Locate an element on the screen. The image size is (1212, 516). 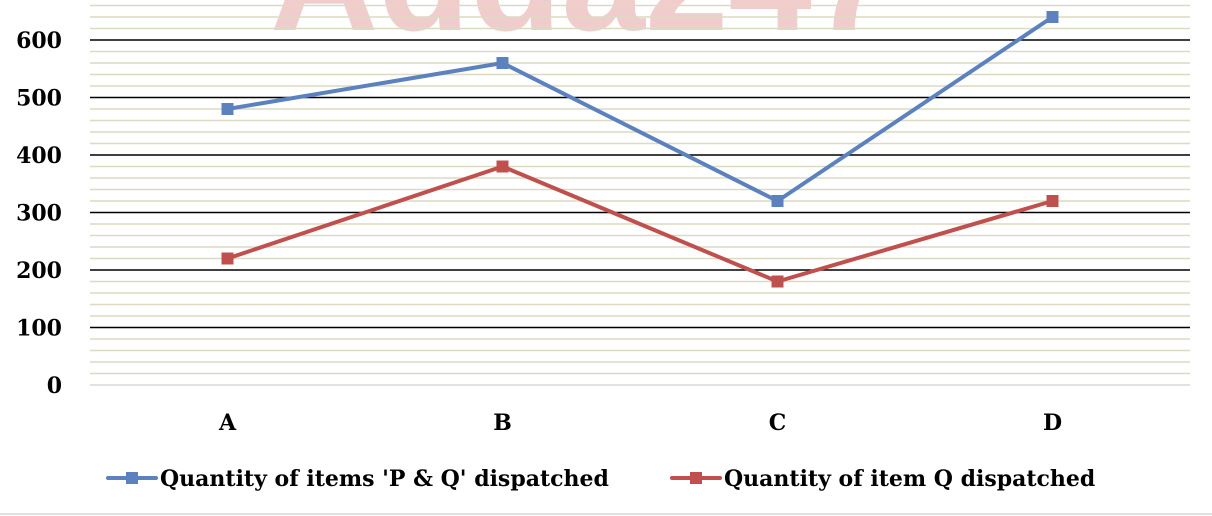
y-tick-label: 500 is located at coordinates (39, 99).